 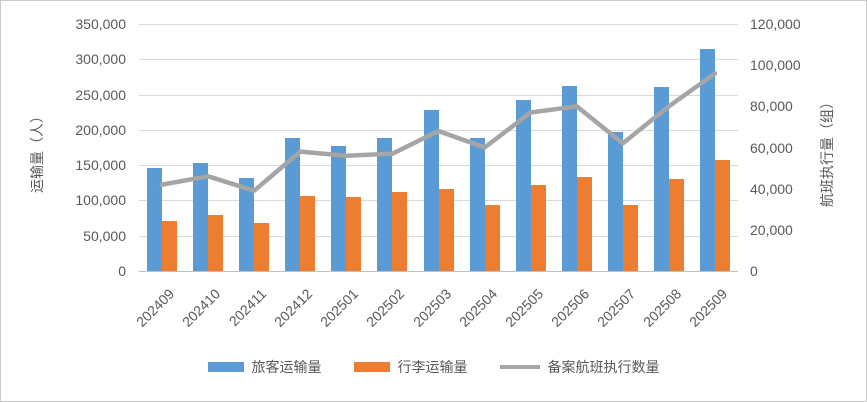 I want to click on legend-item: 行李运输量, so click(x=410, y=367).